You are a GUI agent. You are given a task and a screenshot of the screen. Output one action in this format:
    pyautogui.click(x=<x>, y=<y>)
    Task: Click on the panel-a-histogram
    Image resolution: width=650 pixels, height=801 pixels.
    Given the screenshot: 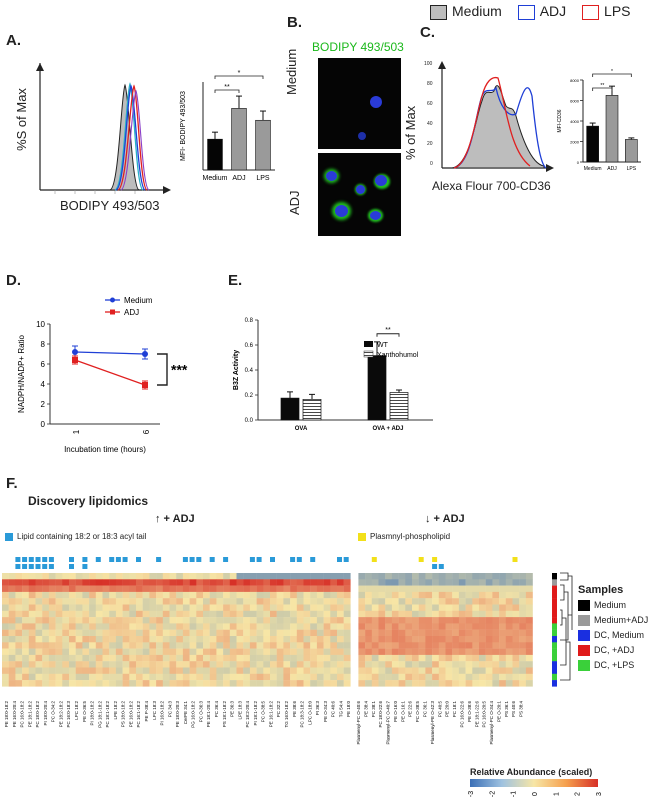 What is the action you would take?
    pyautogui.click(x=103, y=128)
    